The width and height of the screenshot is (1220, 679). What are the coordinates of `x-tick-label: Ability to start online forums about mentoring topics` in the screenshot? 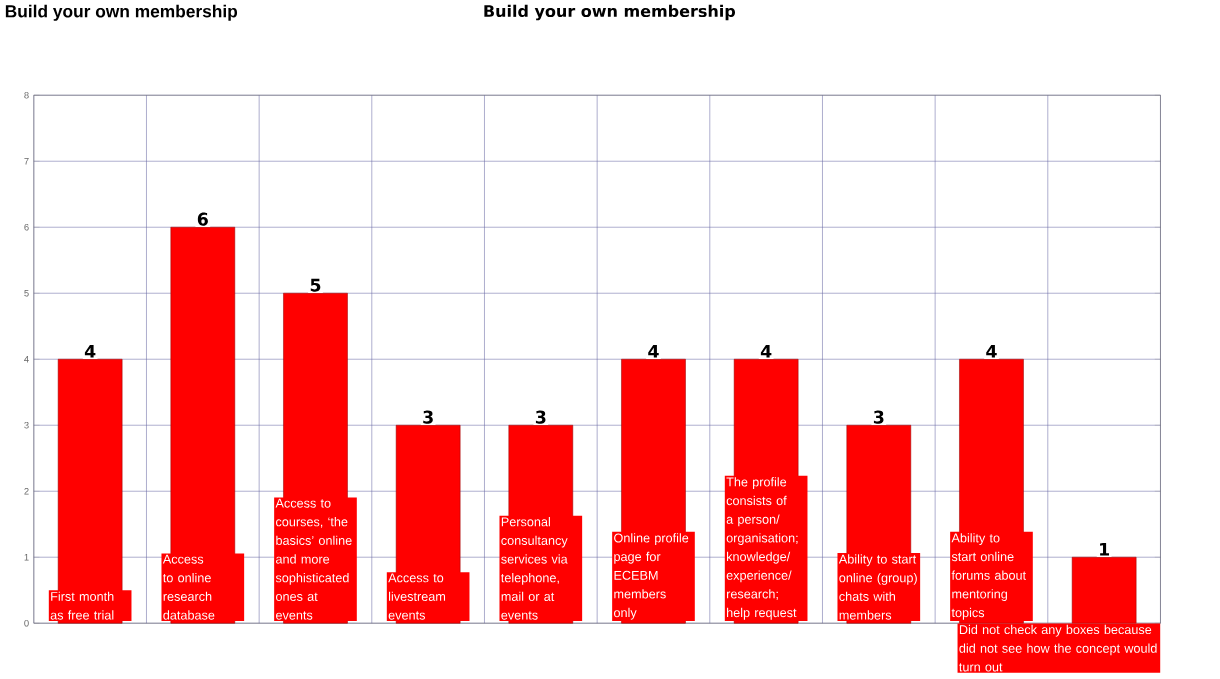 It's located at (988, 576).